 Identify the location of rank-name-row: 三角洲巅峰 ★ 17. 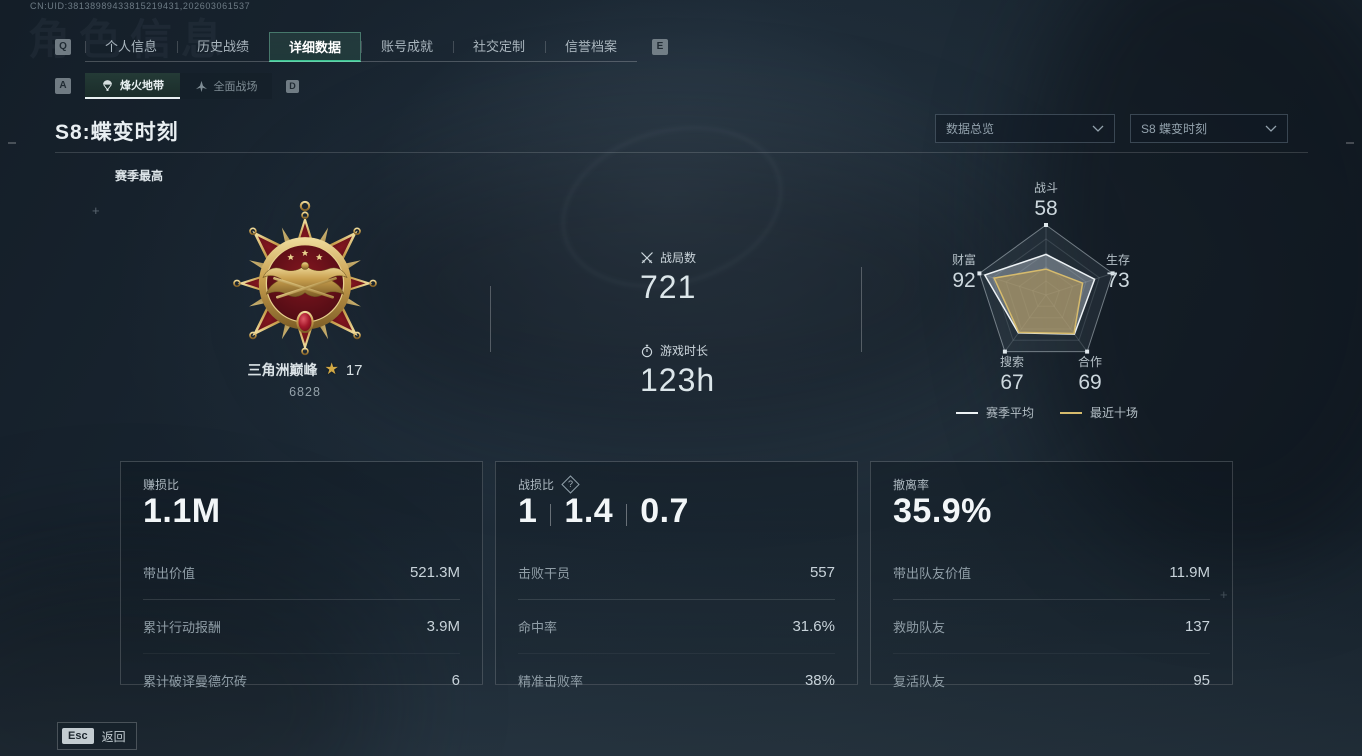
(305, 370).